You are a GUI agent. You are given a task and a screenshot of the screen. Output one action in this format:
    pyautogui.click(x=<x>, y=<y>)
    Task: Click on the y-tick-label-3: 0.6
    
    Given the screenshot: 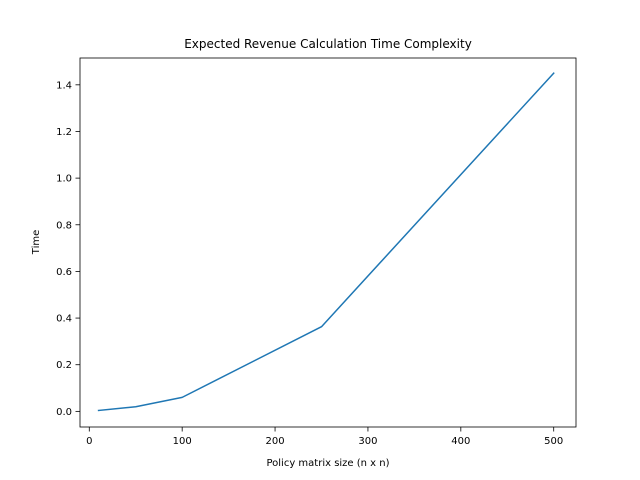 What is the action you would take?
    pyautogui.click(x=64, y=272)
    